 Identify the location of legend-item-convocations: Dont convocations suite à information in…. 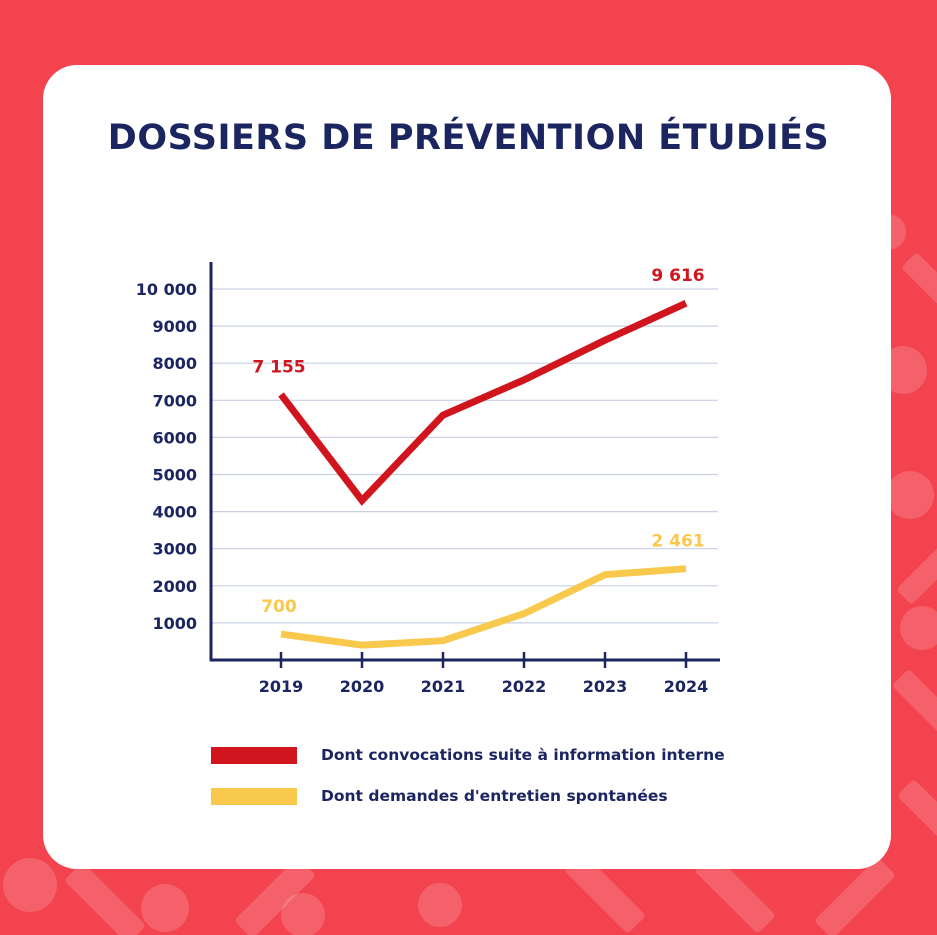
(468, 755).